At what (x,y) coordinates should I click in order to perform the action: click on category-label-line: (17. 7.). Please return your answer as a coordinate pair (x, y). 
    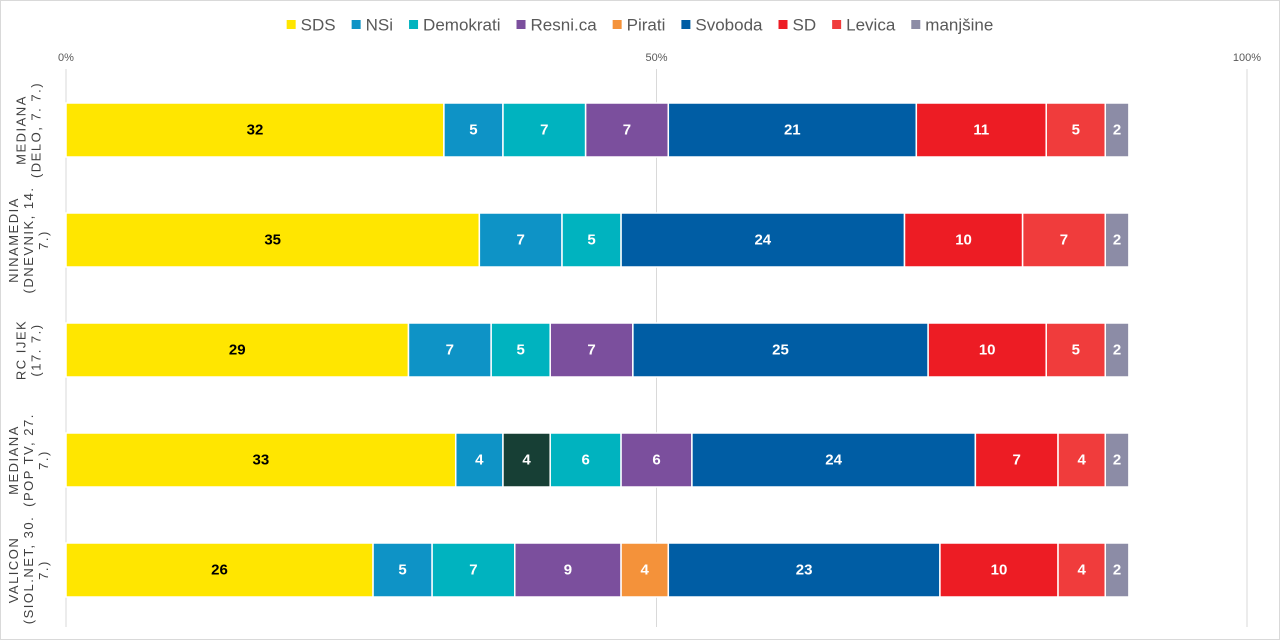
    Looking at the image, I should click on (36, 349).